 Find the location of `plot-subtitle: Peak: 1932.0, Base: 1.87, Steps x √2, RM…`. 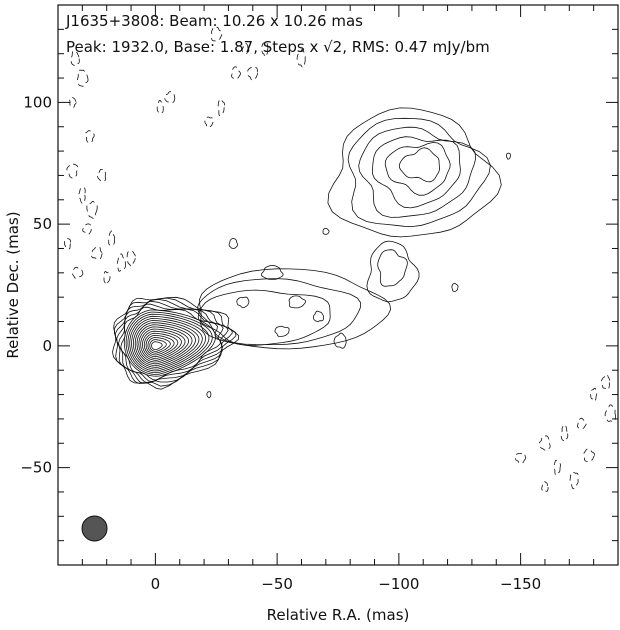

plot-subtitle: Peak: 1932.0, Base: 1.87, Steps x √2, RM… is located at coordinates (278, 47).